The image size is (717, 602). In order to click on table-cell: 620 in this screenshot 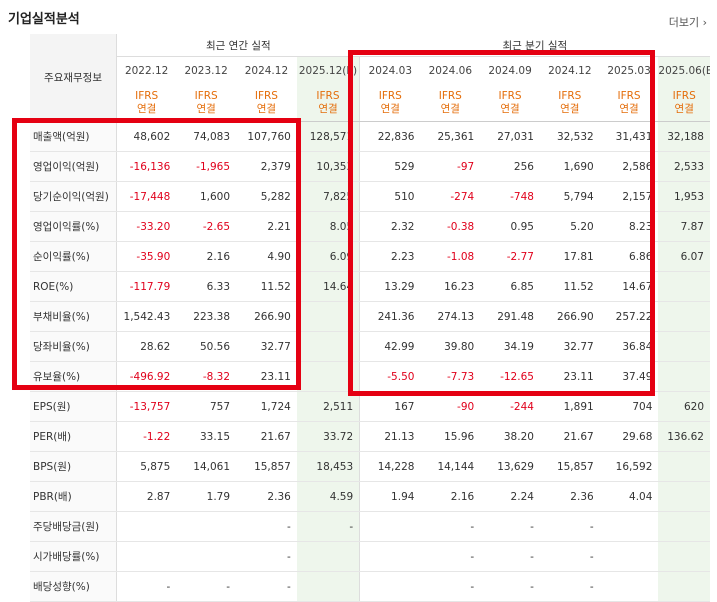, I will do `click(684, 406)`.